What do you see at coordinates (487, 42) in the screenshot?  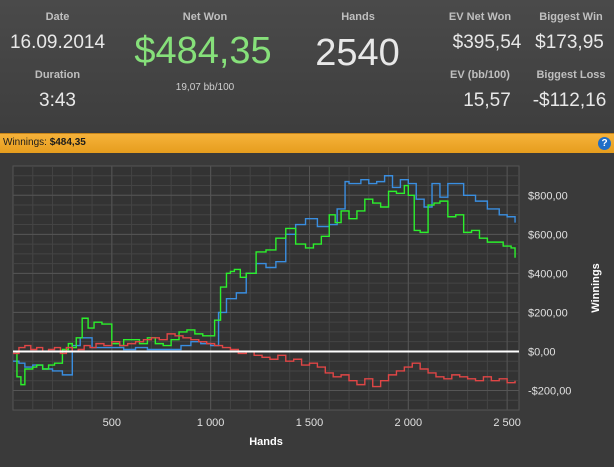 I see `ev-net-won-value: $395,54` at bounding box center [487, 42].